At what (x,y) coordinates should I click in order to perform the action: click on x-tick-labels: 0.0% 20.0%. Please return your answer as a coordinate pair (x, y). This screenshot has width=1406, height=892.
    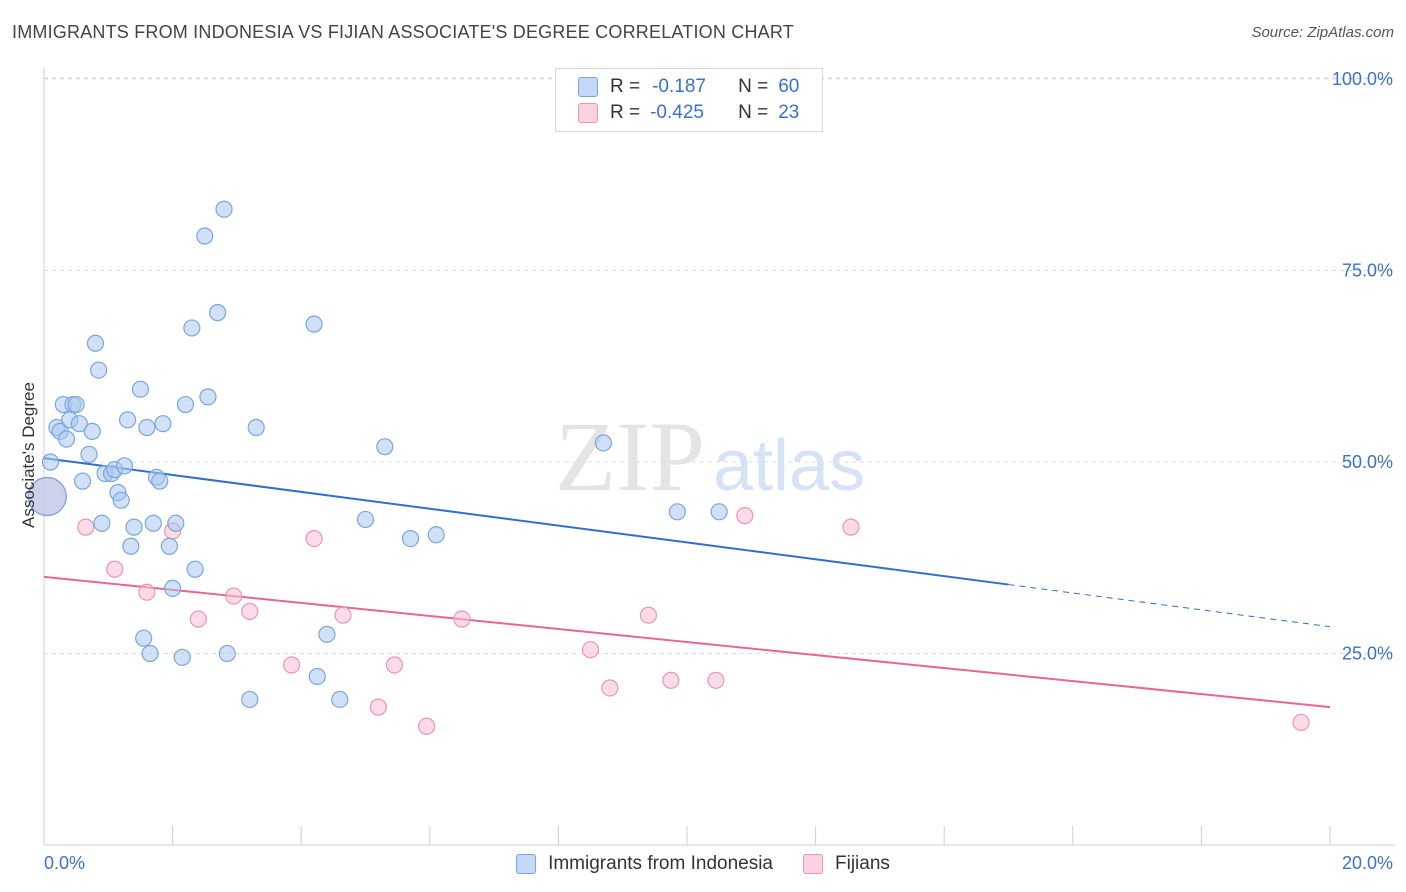
    Looking at the image, I should click on (718, 863).